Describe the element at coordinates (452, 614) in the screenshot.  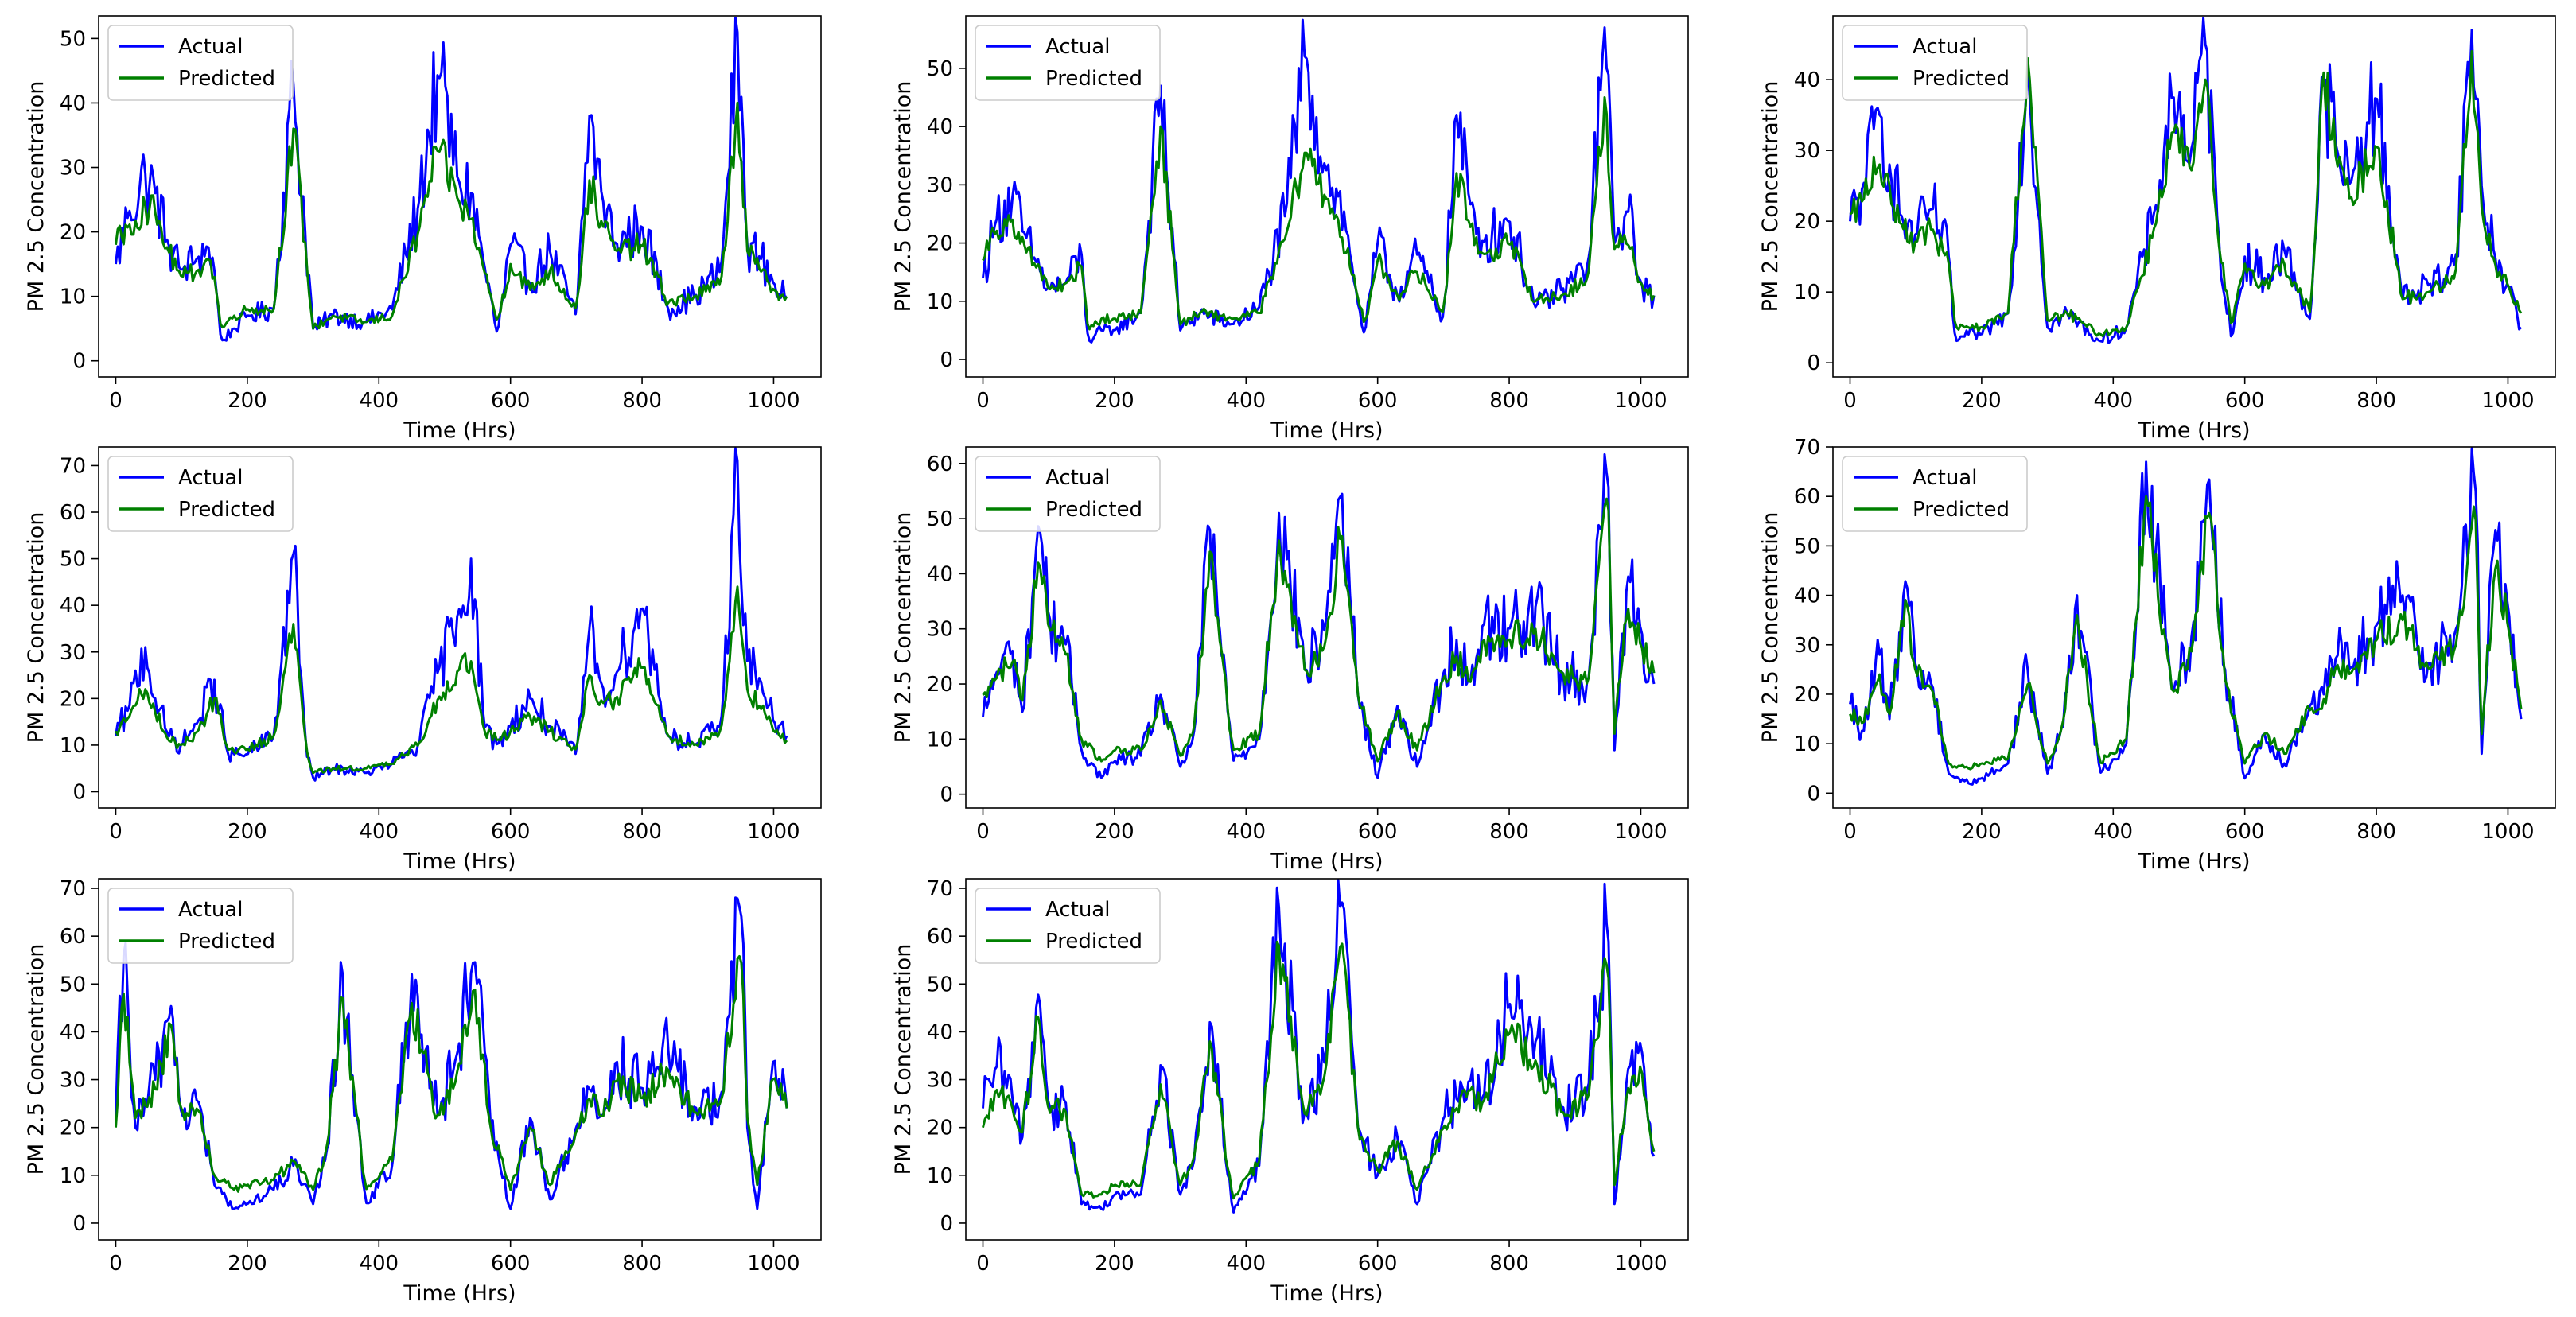
I see `series-line-actual` at that location.